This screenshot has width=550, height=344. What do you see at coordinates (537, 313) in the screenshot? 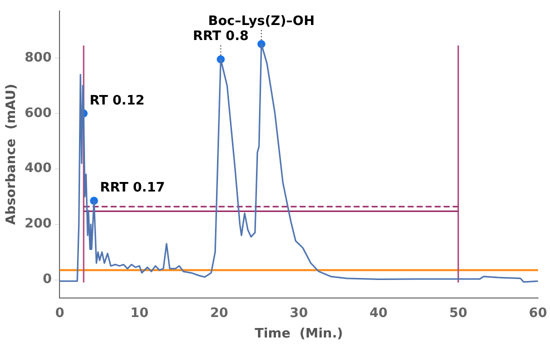
I see `x-tick-label: 60` at bounding box center [537, 313].